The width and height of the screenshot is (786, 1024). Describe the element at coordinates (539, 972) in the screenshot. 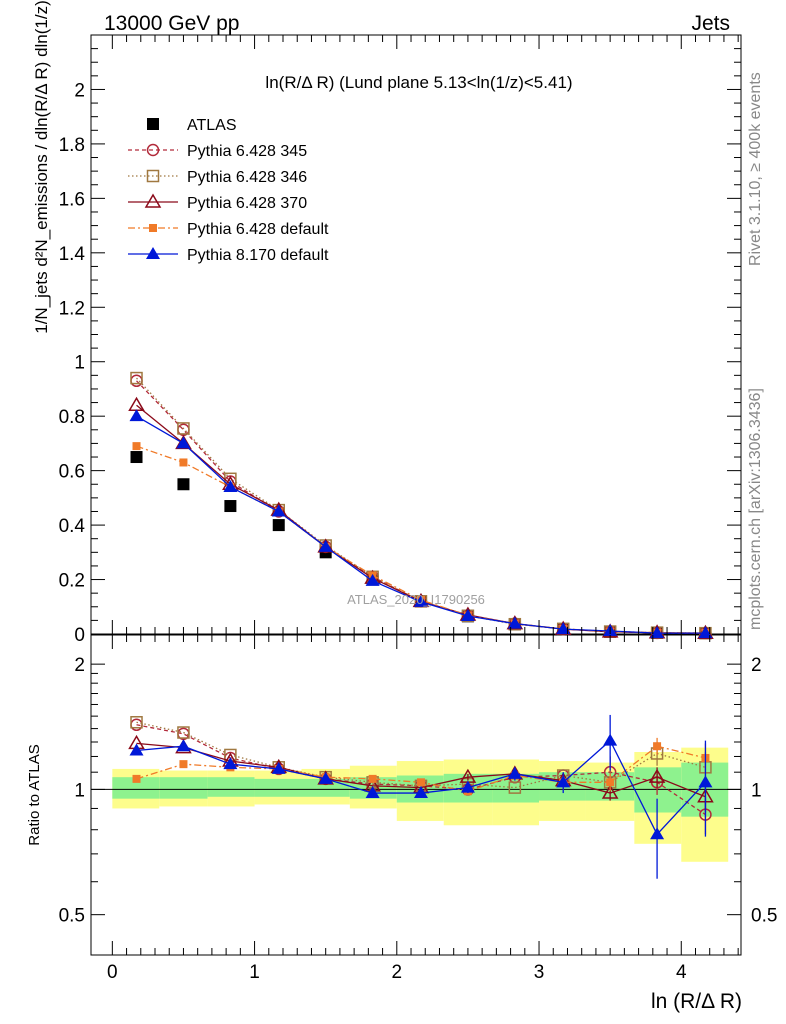

I see `x-tick-label: 3` at that location.